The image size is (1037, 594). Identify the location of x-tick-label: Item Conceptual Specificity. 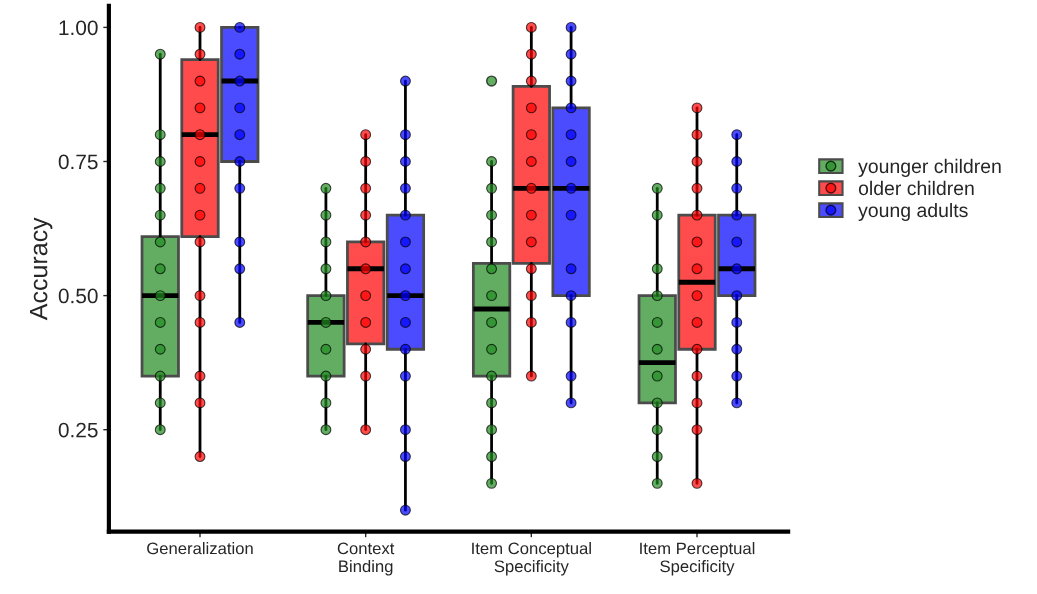
(531, 559).